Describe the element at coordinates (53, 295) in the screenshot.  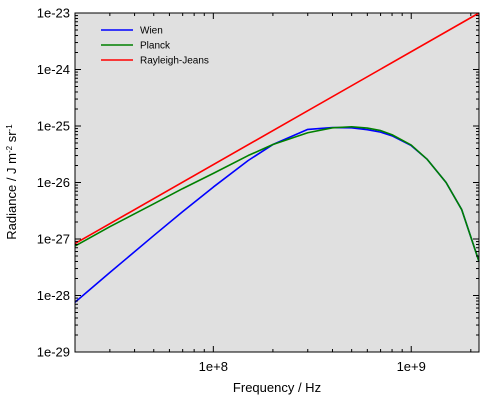
I see `y-tick-label: 1e-28` at that location.